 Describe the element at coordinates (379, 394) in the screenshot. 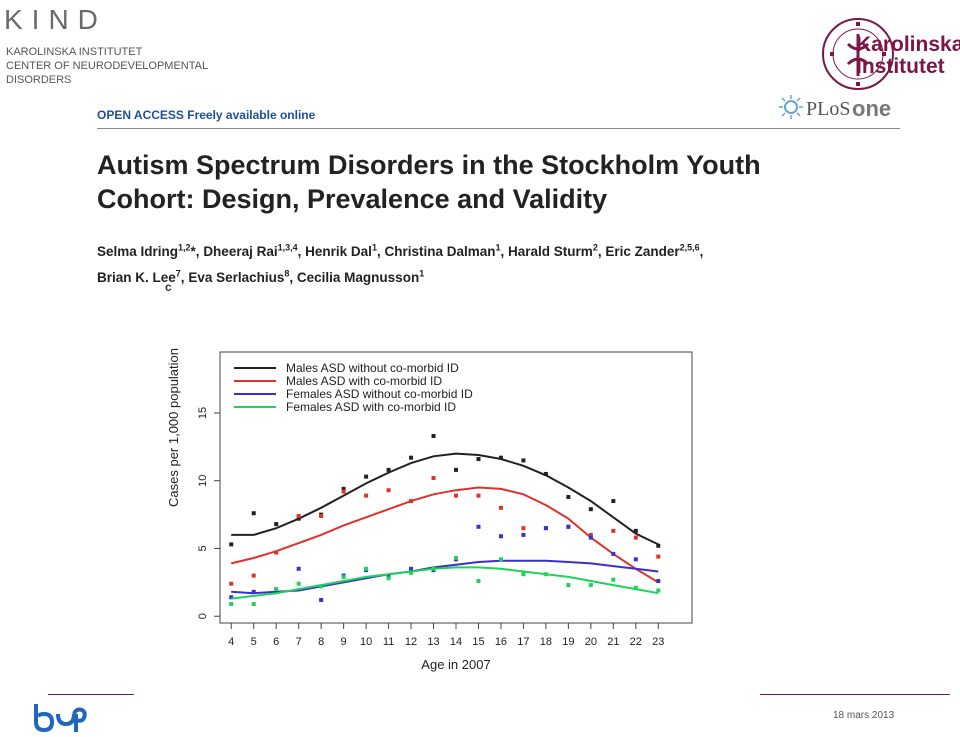

I see `legend-label: Females ASD without co-morbid ID` at that location.